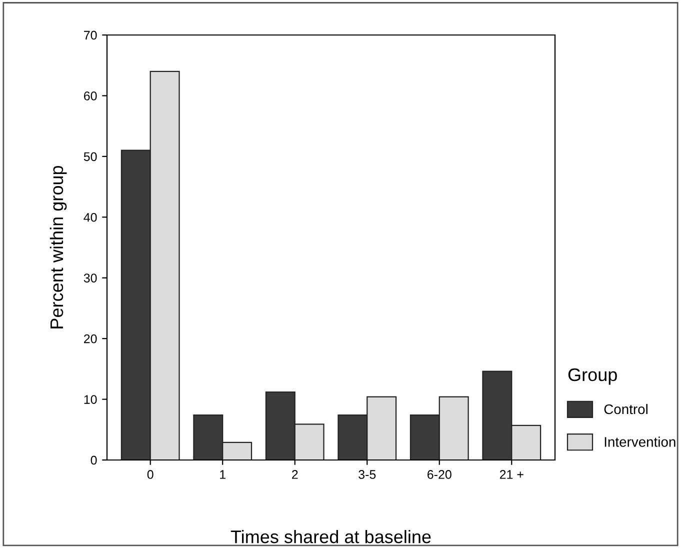 This screenshot has width=681, height=551. I want to click on x-tick-label: 2, so click(295, 474).